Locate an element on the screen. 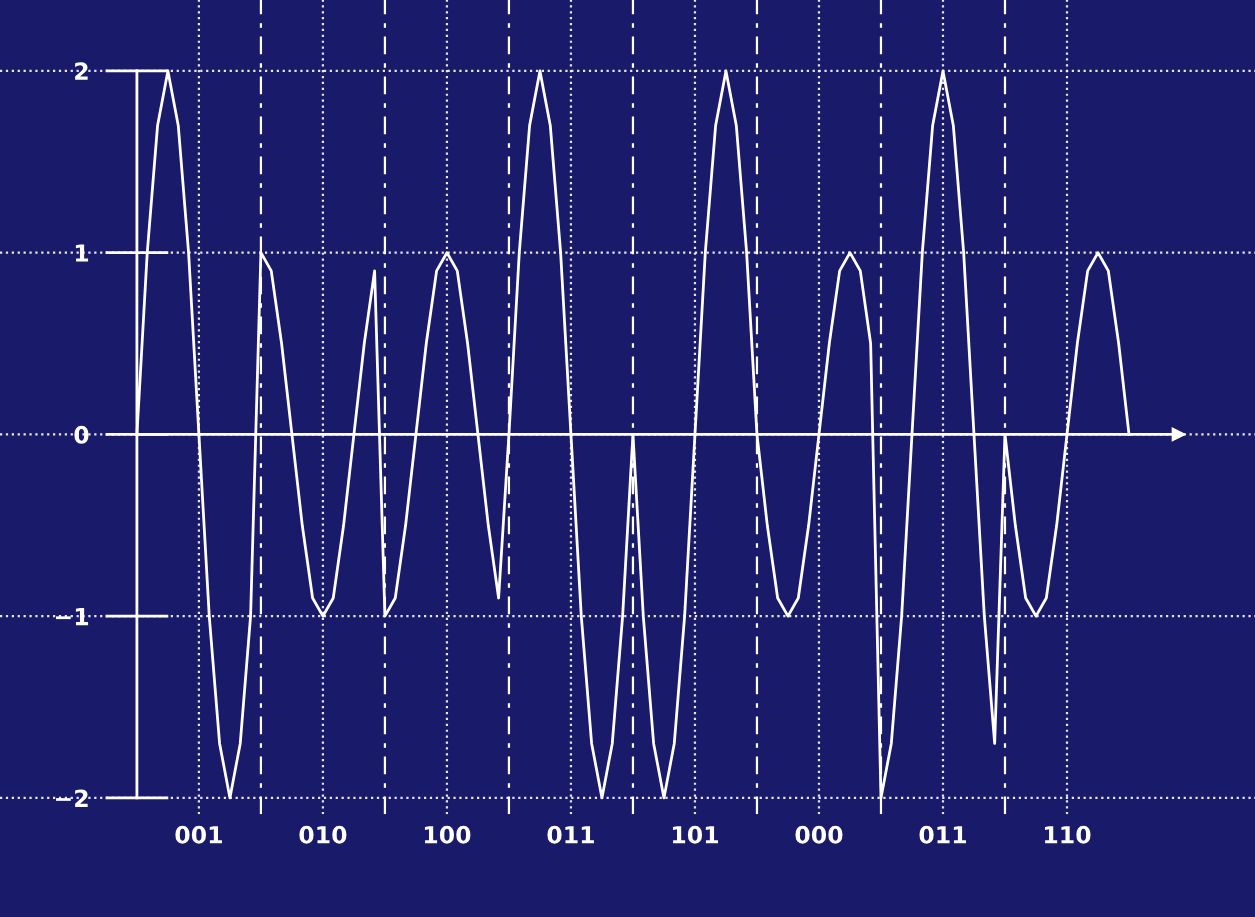  y-tick-label: 0 is located at coordinates (81, 434).